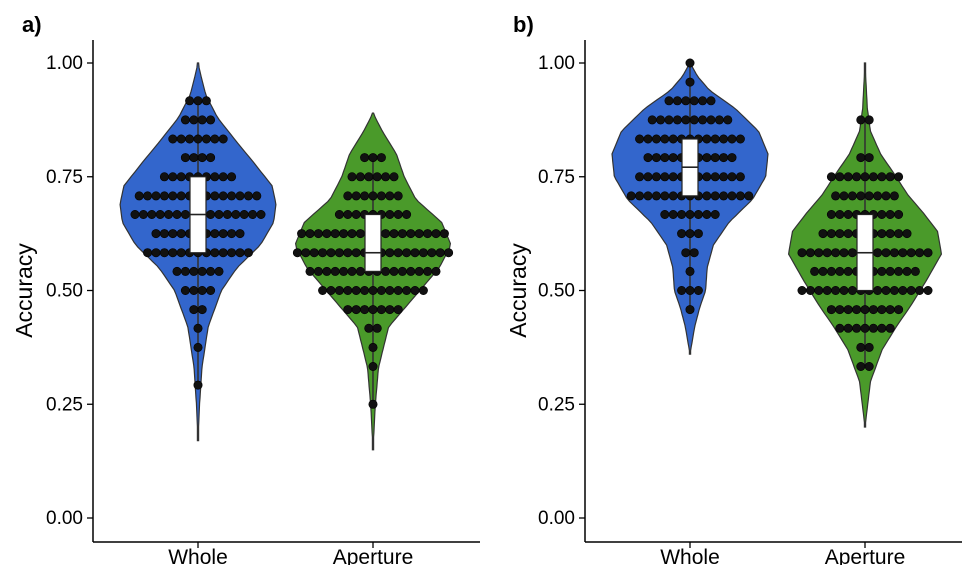  What do you see at coordinates (198, 555) in the screenshot?
I see `x-tick-label: Whole` at bounding box center [198, 555].